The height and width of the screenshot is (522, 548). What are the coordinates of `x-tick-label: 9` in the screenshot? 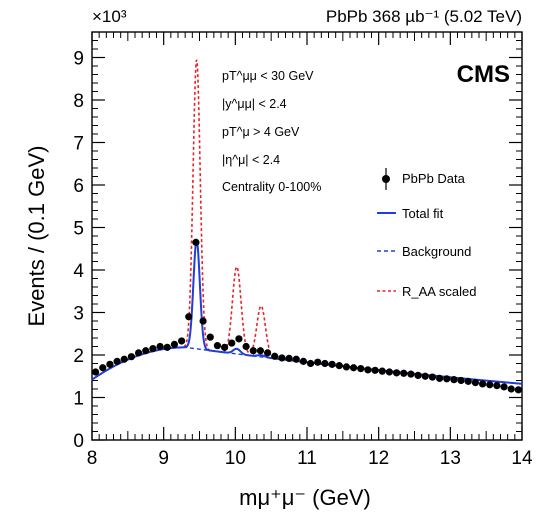 It's located at (163, 458).